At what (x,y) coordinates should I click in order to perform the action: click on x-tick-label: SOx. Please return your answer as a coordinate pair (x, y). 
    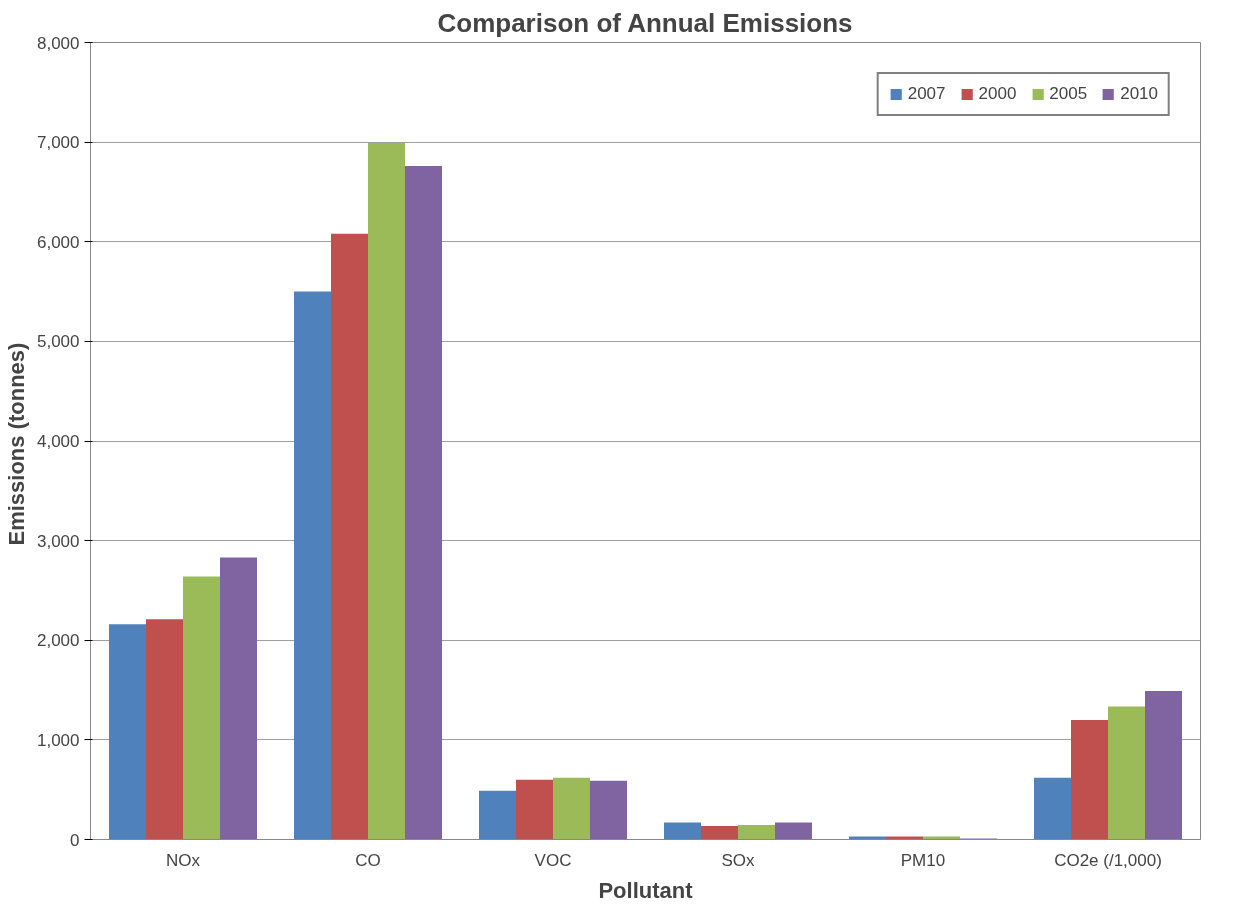
    Looking at the image, I should click on (738, 860).